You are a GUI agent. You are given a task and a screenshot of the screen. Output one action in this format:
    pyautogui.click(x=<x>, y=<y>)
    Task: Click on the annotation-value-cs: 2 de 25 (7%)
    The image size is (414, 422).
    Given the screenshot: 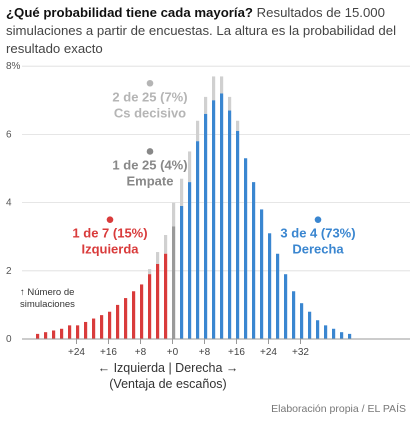 What is the action you would take?
    pyautogui.click(x=149, y=96)
    